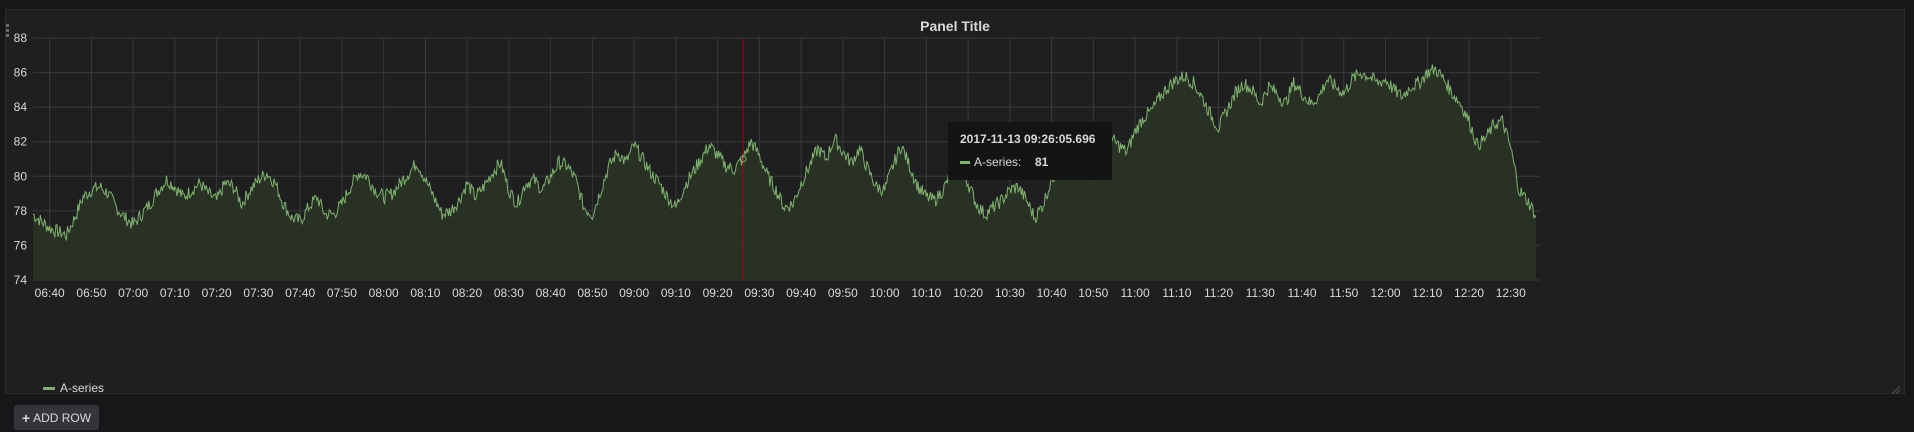 This screenshot has width=1914, height=432. I want to click on x-tick-label: 06:50, so click(91, 293).